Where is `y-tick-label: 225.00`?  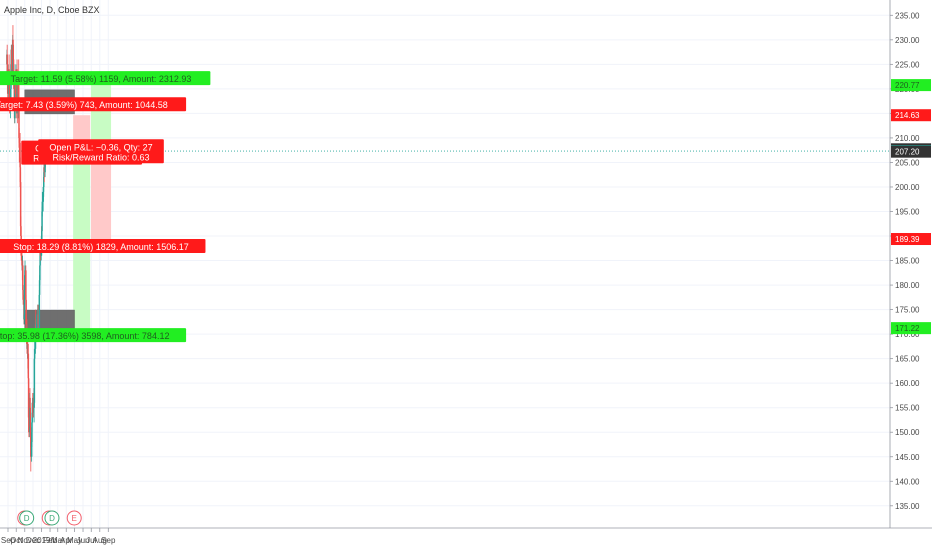
y-tick-label: 225.00 is located at coordinates (907, 64).